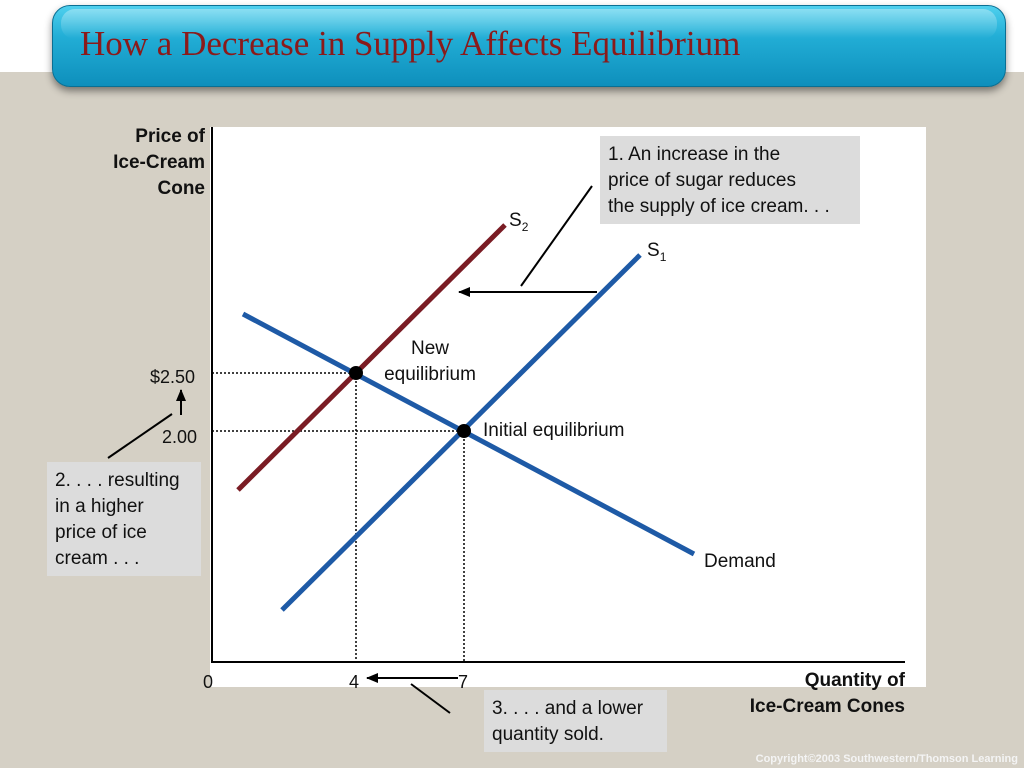 This screenshot has height=768, width=1024. Describe the element at coordinates (740, 561) in the screenshot. I see `demand-label: Demand` at that location.